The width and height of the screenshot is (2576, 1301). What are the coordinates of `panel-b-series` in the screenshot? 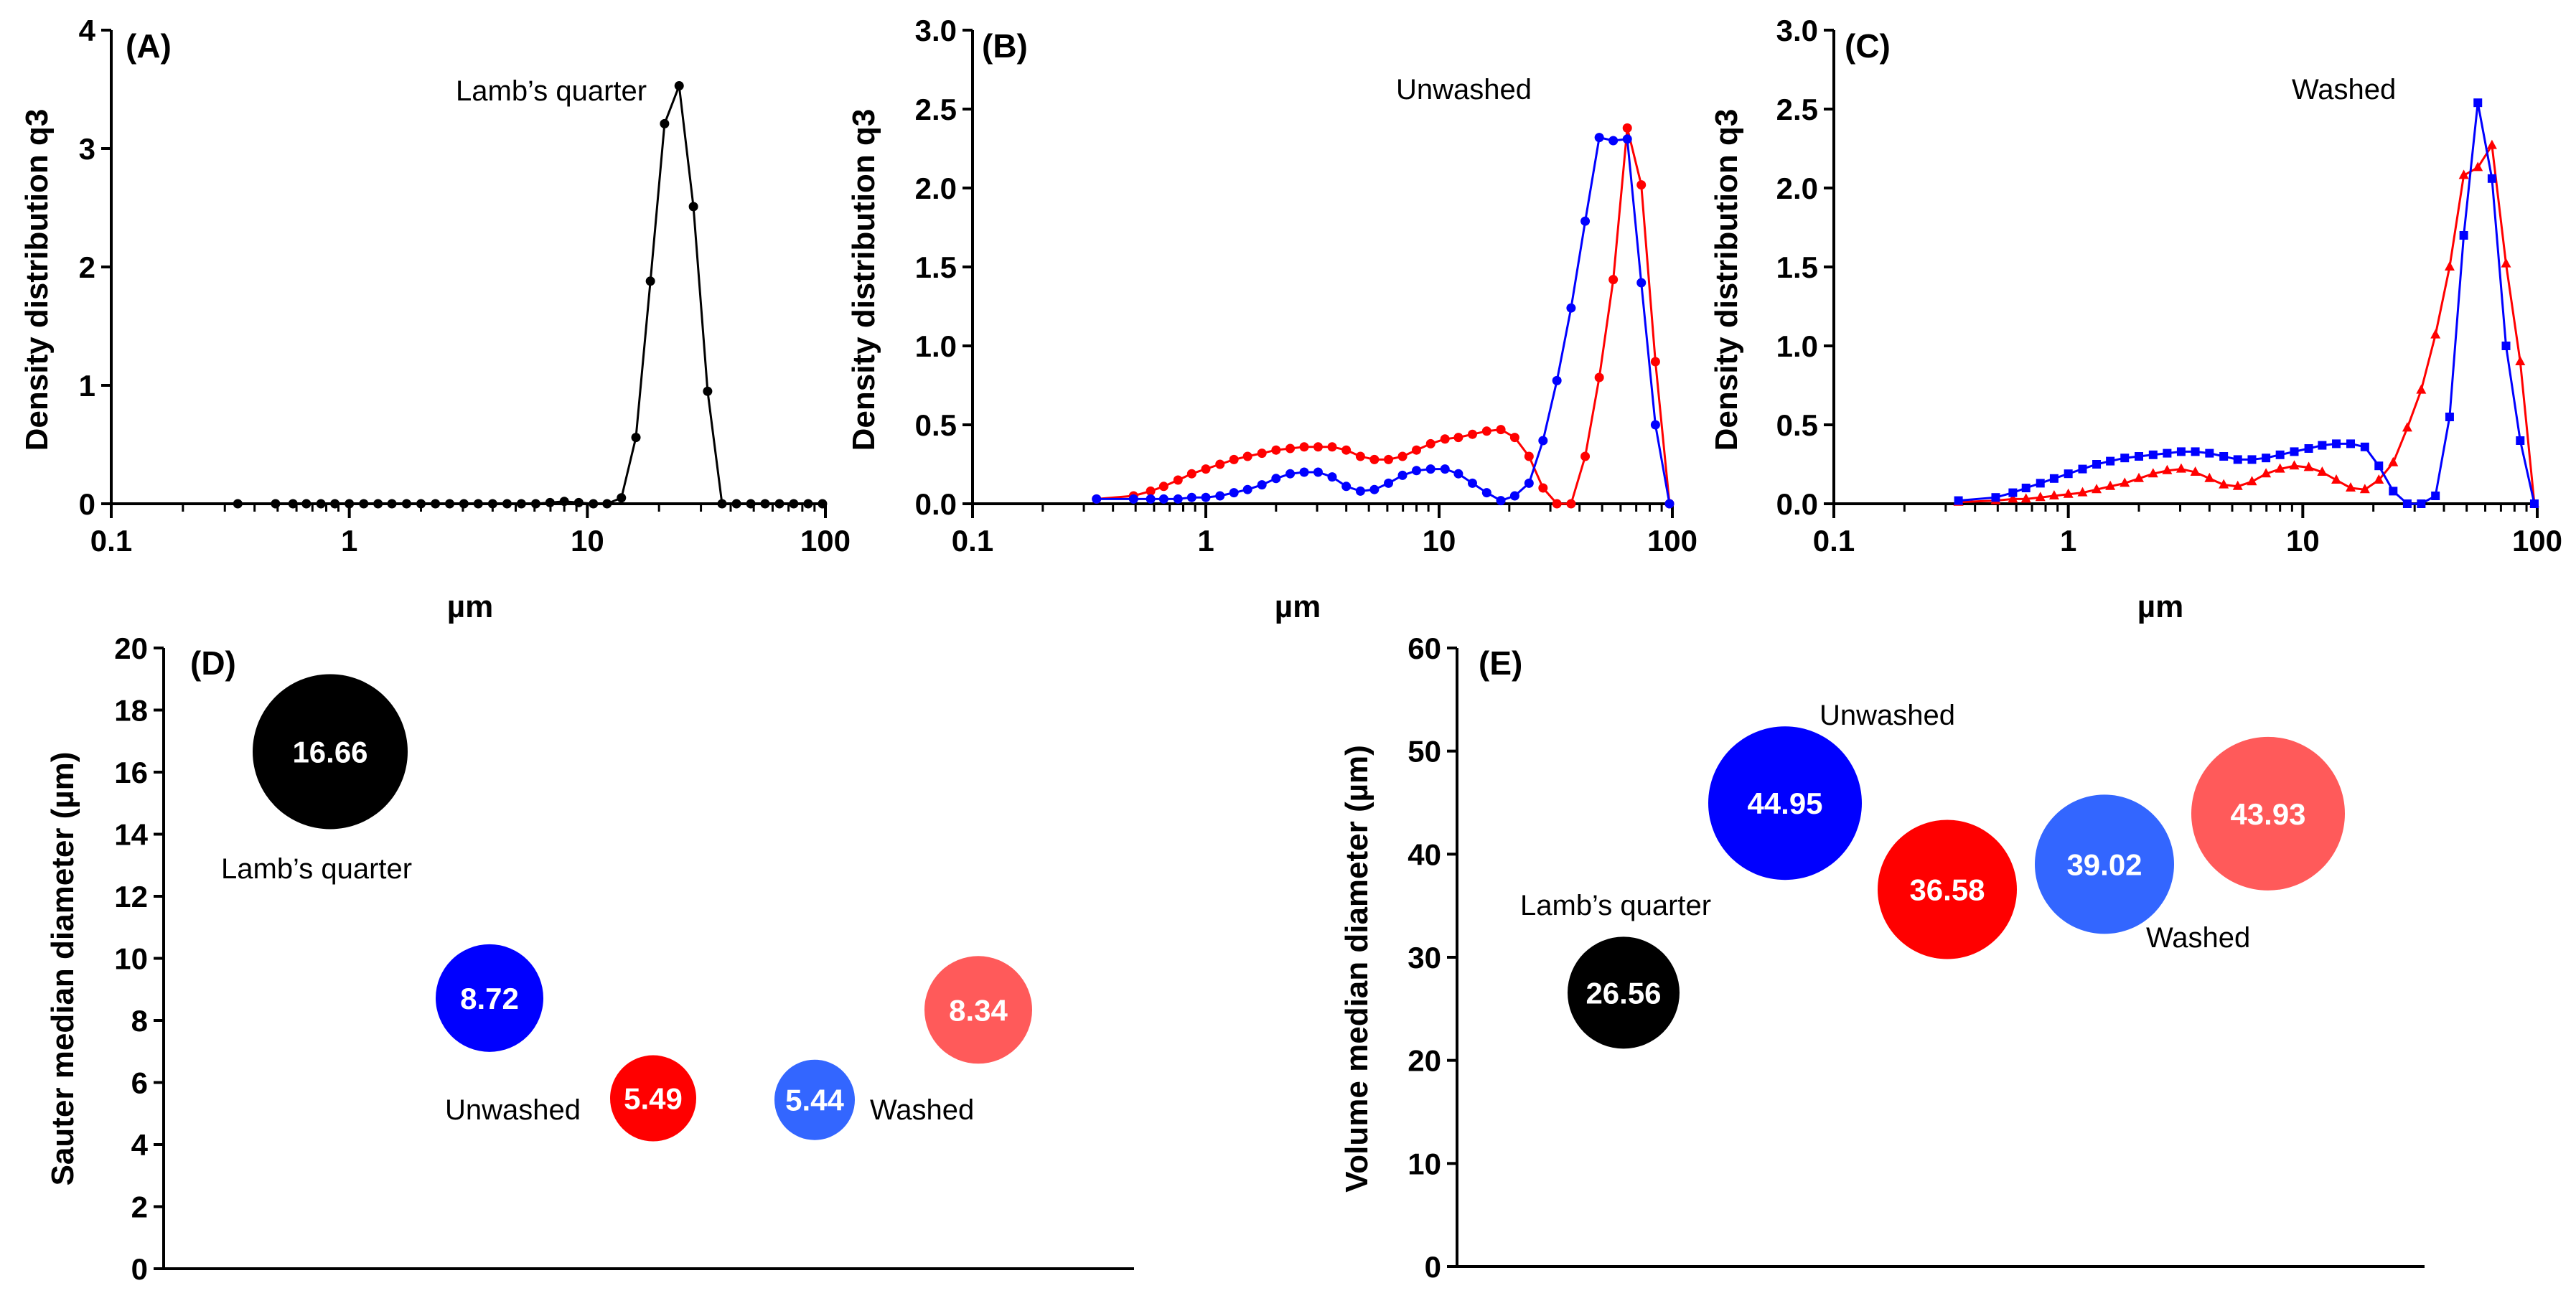 It's located at (1383, 316).